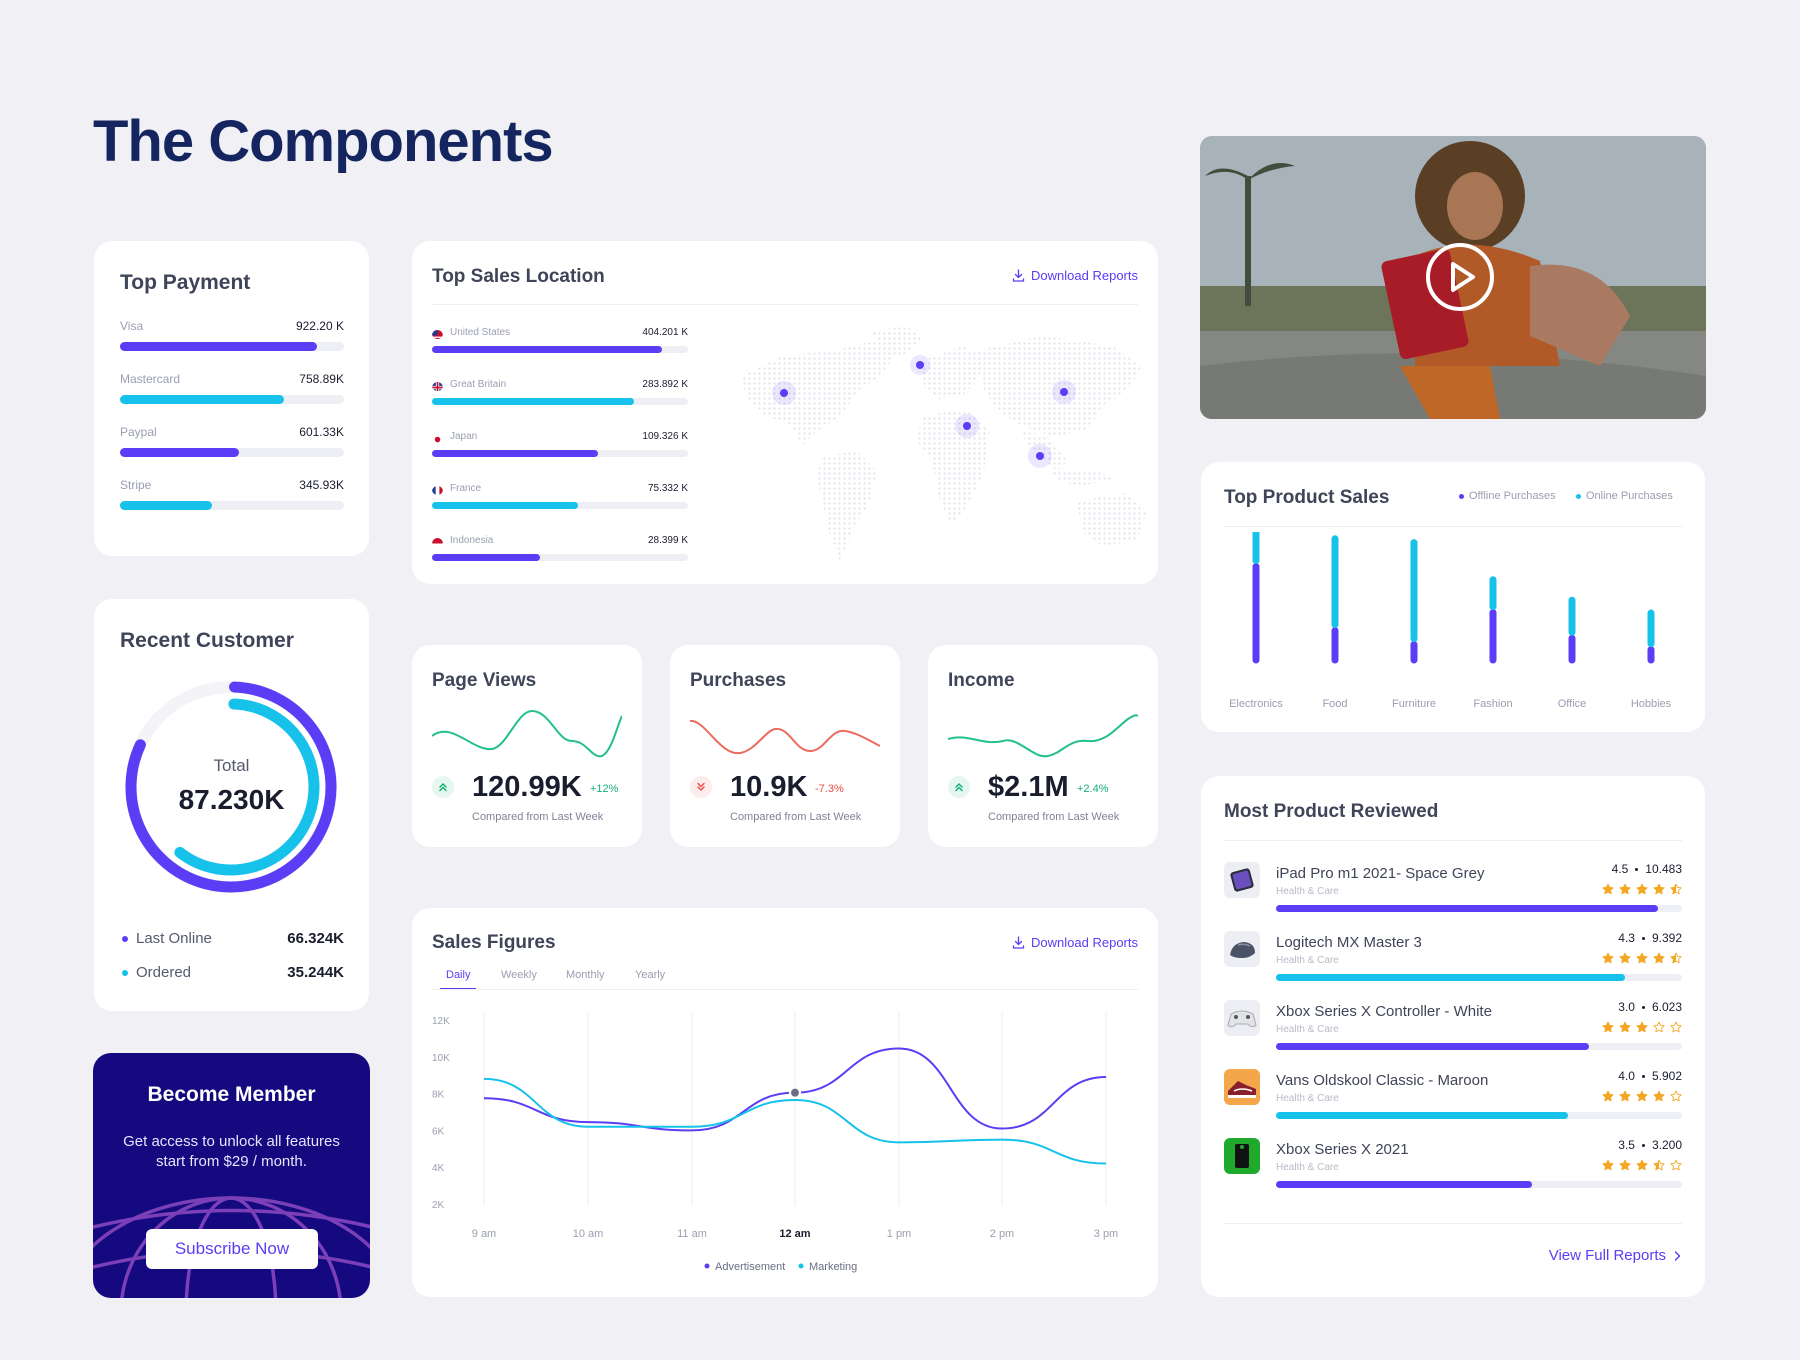  What do you see at coordinates (665, 384) in the screenshot?
I see `country-value: 283.892 K` at bounding box center [665, 384].